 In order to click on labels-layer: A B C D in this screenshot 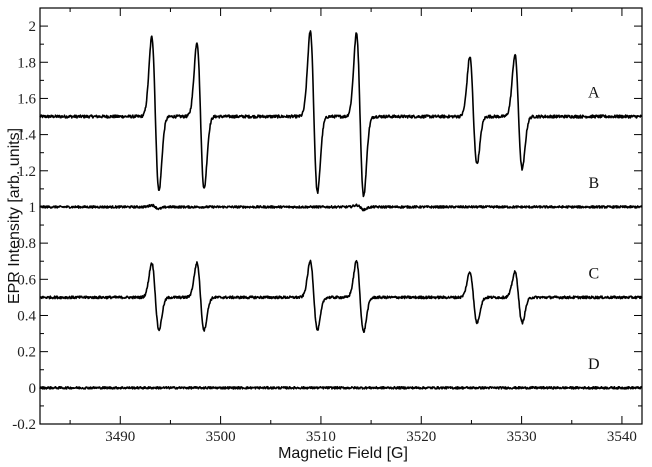, I will do `click(594, 229)`.